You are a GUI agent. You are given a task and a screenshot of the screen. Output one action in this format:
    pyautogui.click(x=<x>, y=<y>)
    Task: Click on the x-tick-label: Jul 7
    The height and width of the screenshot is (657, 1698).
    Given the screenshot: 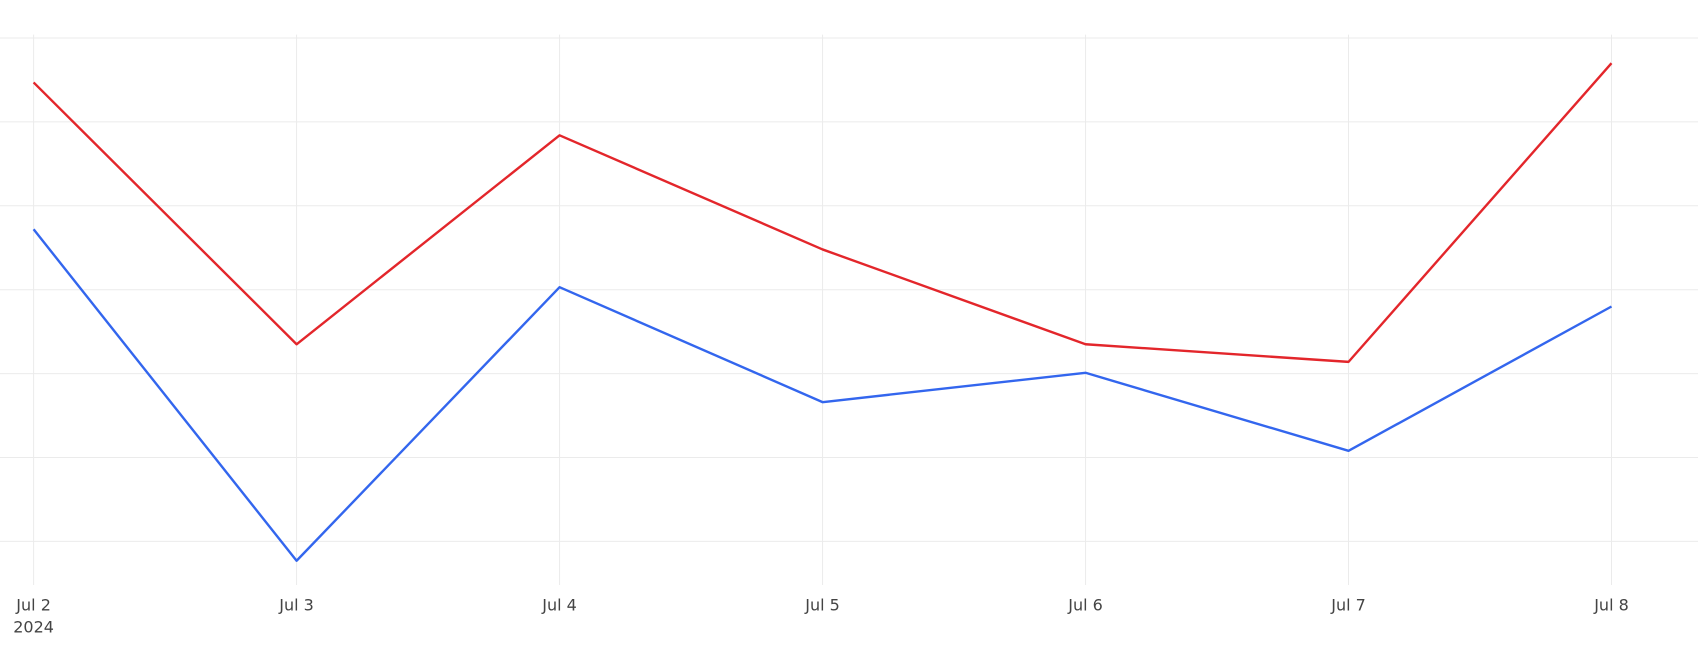 What is the action you would take?
    pyautogui.click(x=1348, y=605)
    